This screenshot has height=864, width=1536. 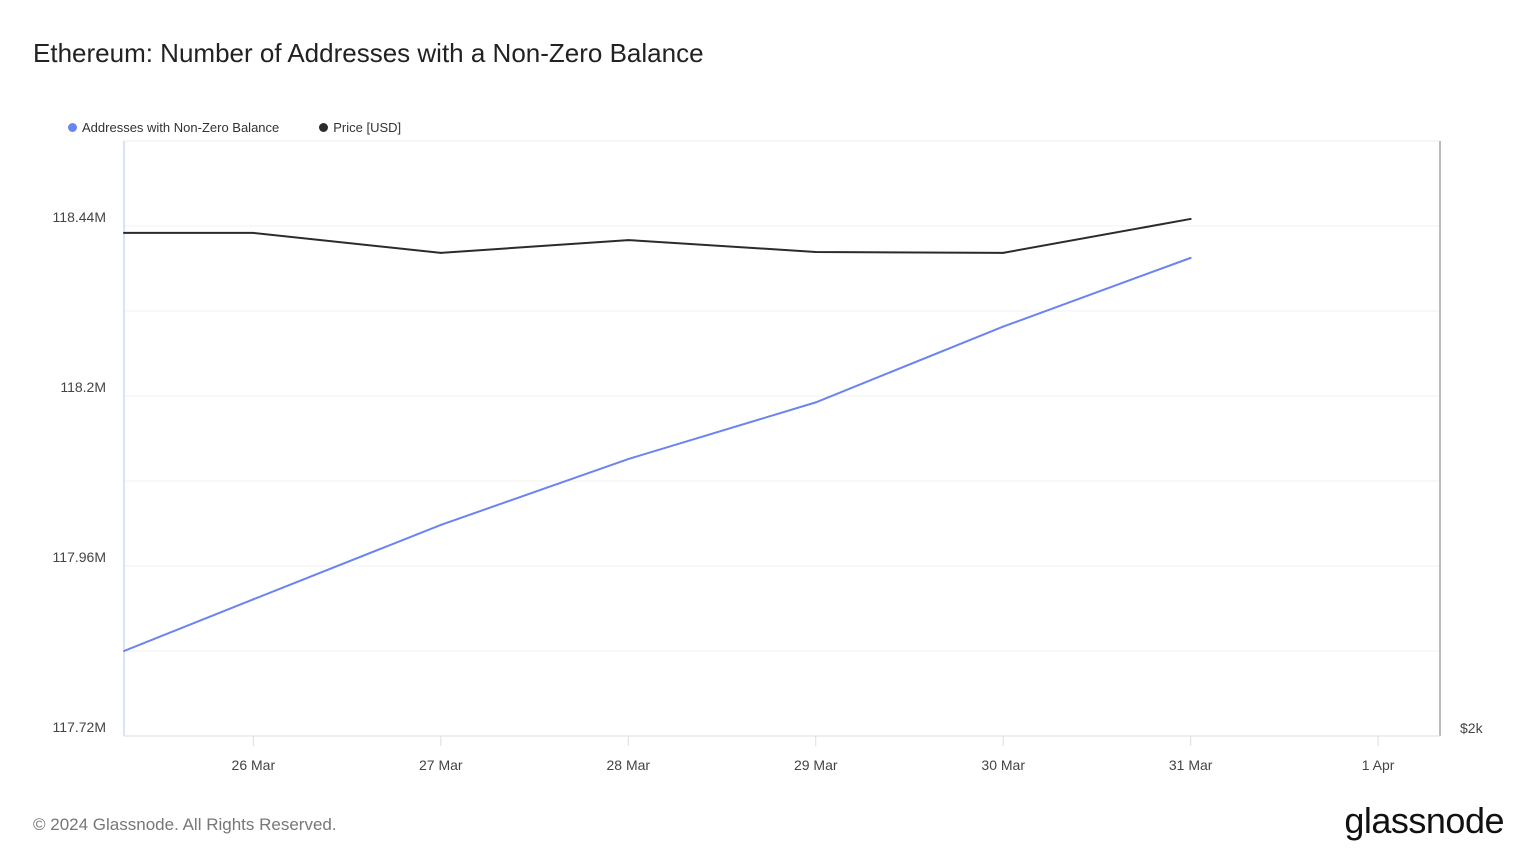 I want to click on legend-item-addresses: Addresses with Non-Zero Balance, so click(x=173, y=127).